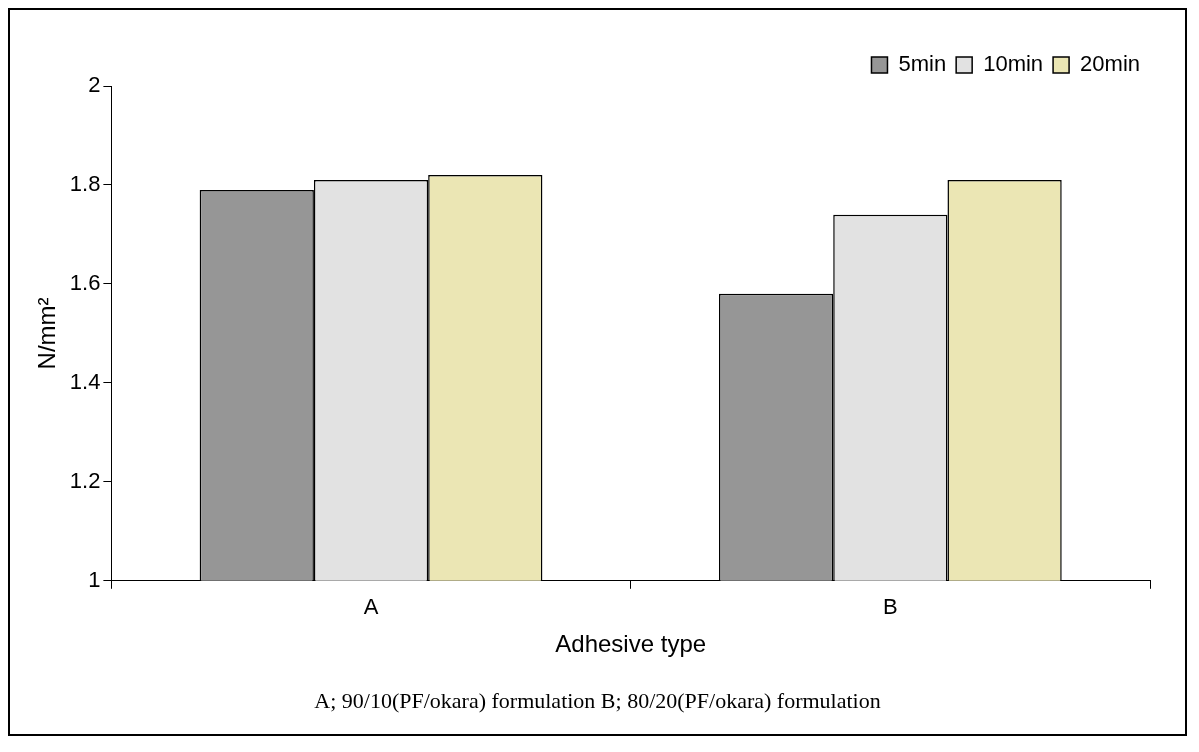 Image resolution: width=1199 pixels, height=752 pixels. What do you see at coordinates (85, 480) in the screenshot?
I see `y-tick-label: 1.2` at bounding box center [85, 480].